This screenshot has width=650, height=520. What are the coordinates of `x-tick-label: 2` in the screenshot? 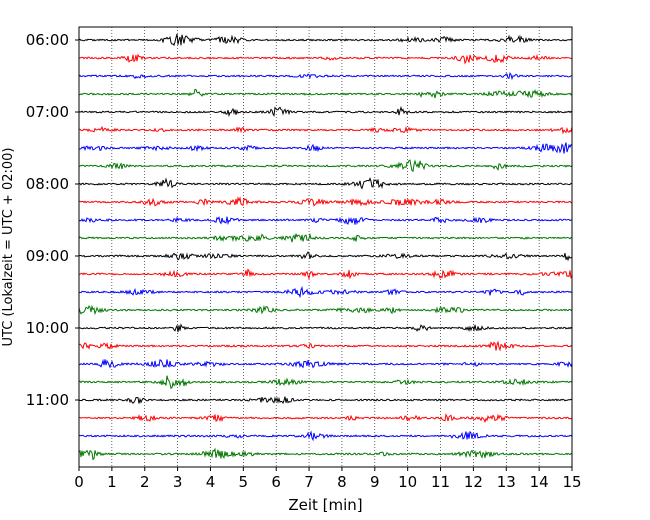 It's located at (145, 482).